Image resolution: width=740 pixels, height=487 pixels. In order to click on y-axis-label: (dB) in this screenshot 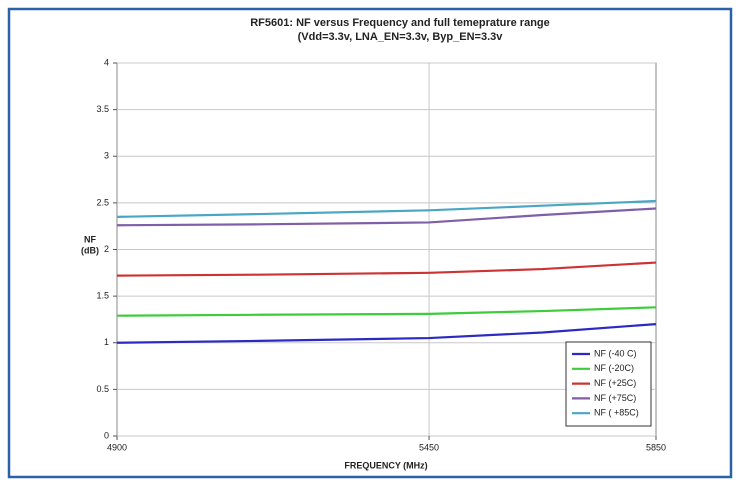, I will do `click(90, 250)`.